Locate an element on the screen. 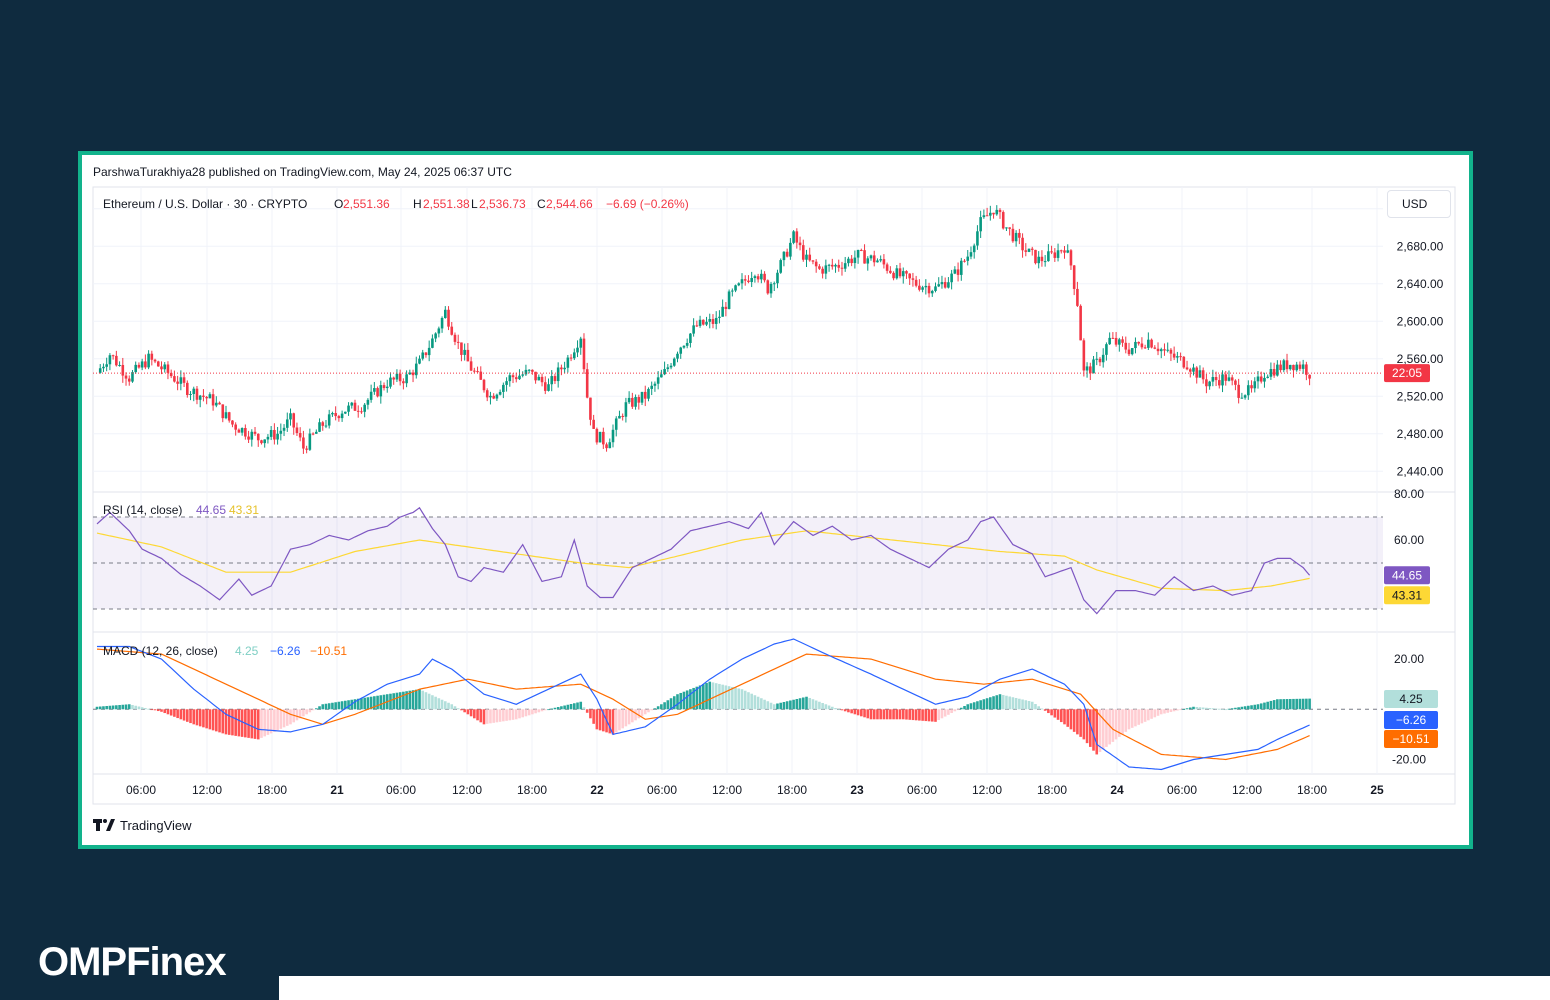 Image resolution: width=1550 pixels, height=1000 pixels. macd-signal-value-tag-text: −10.51 is located at coordinates (1410, 739).